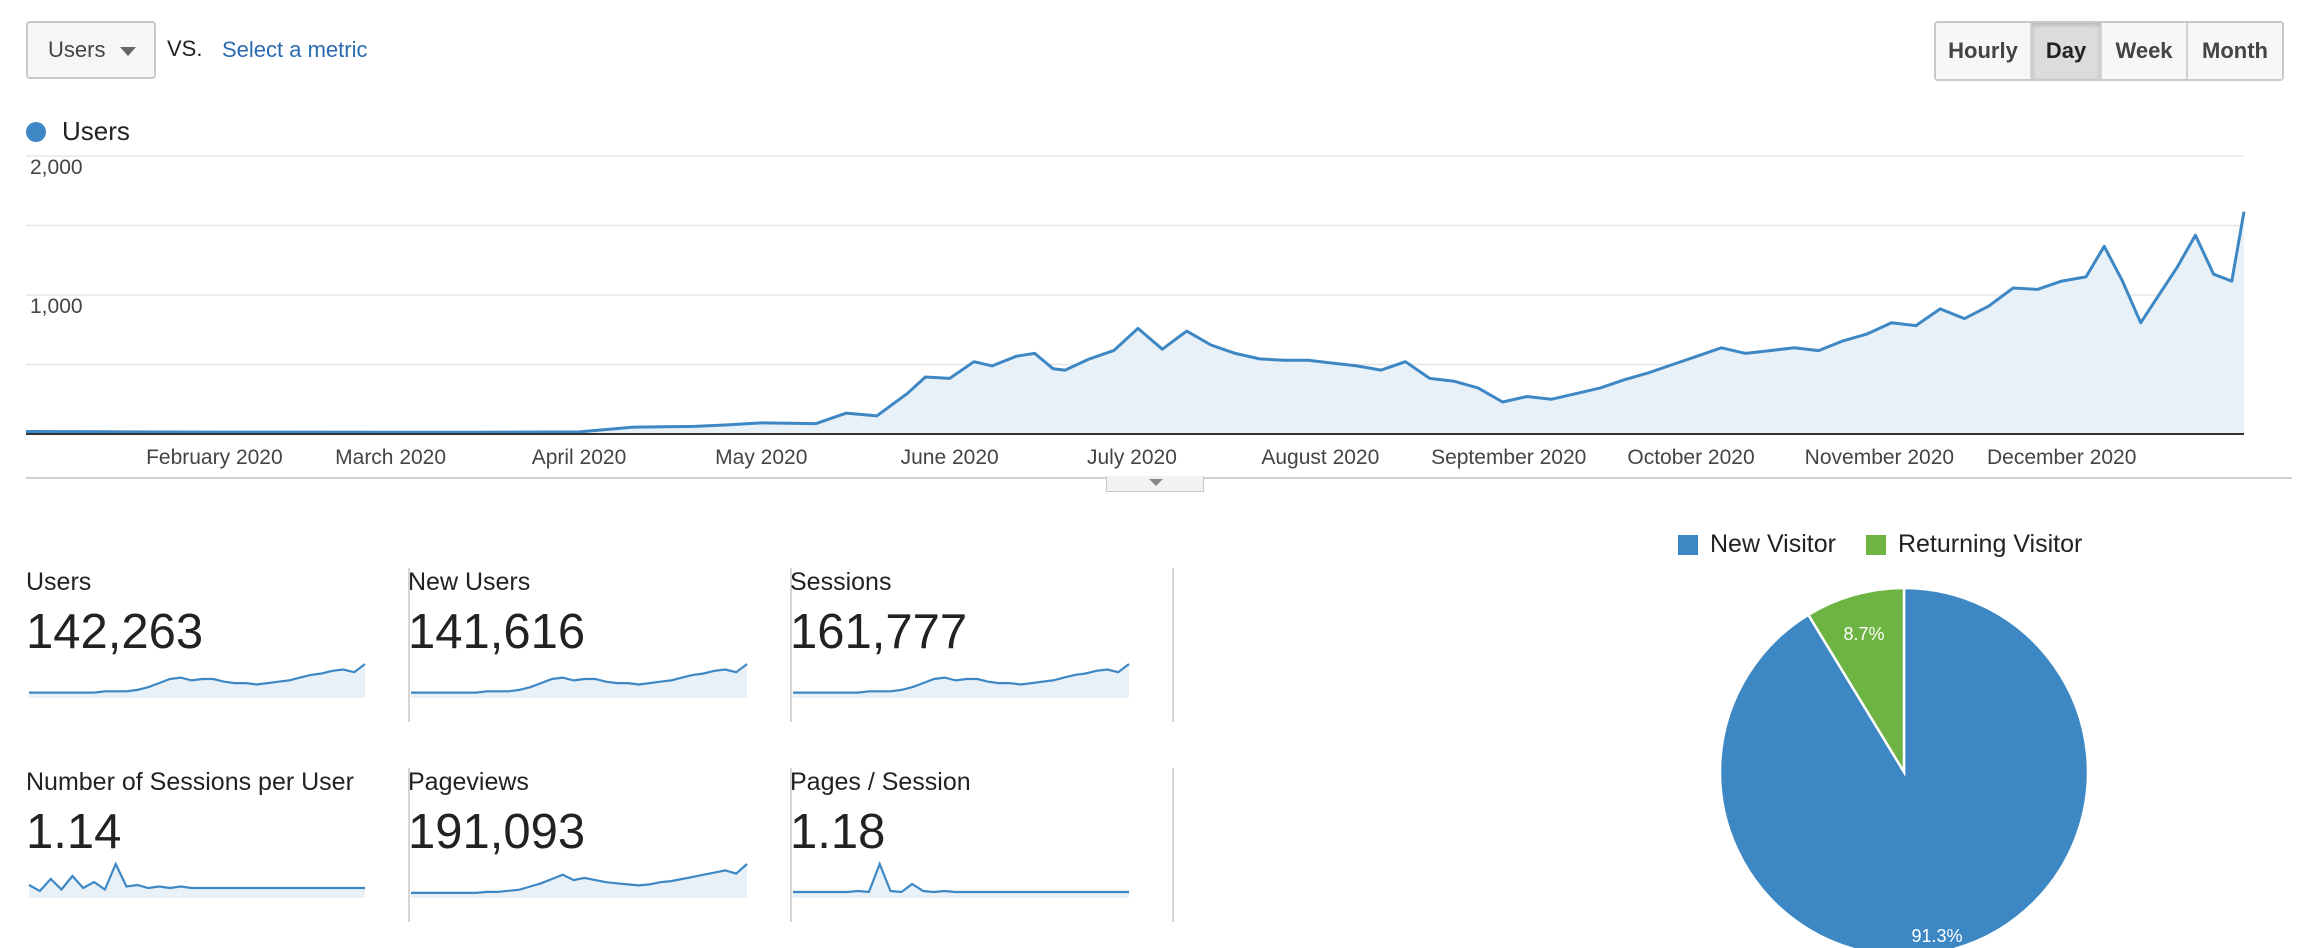 The width and height of the screenshot is (2302, 948). Describe the element at coordinates (2065, 51) in the screenshot. I see `day-button: Day` at that location.